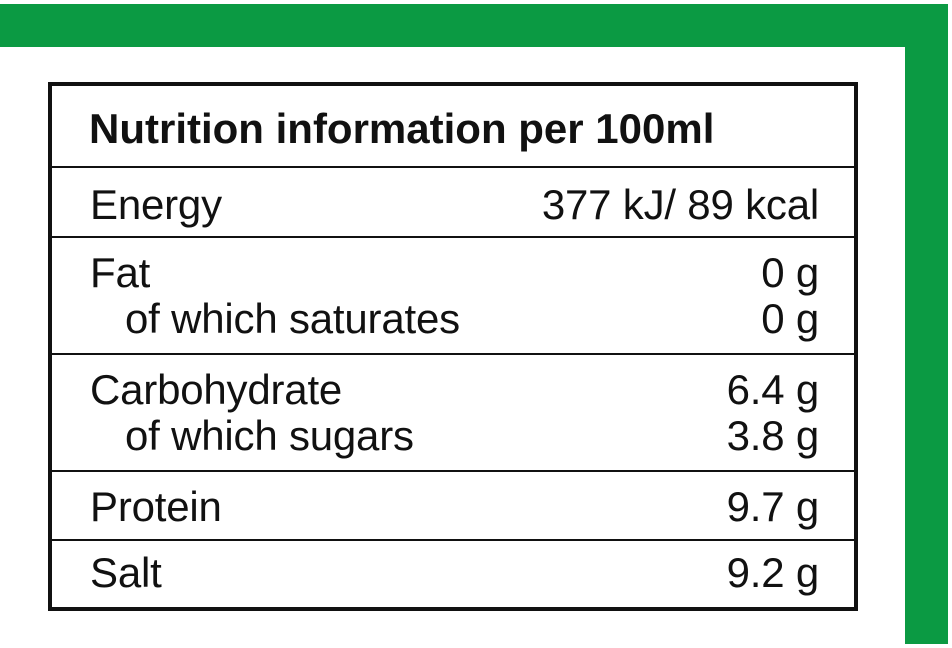 The width and height of the screenshot is (952, 648). Describe the element at coordinates (120, 272) in the screenshot. I see `fat-label: Fat` at that location.